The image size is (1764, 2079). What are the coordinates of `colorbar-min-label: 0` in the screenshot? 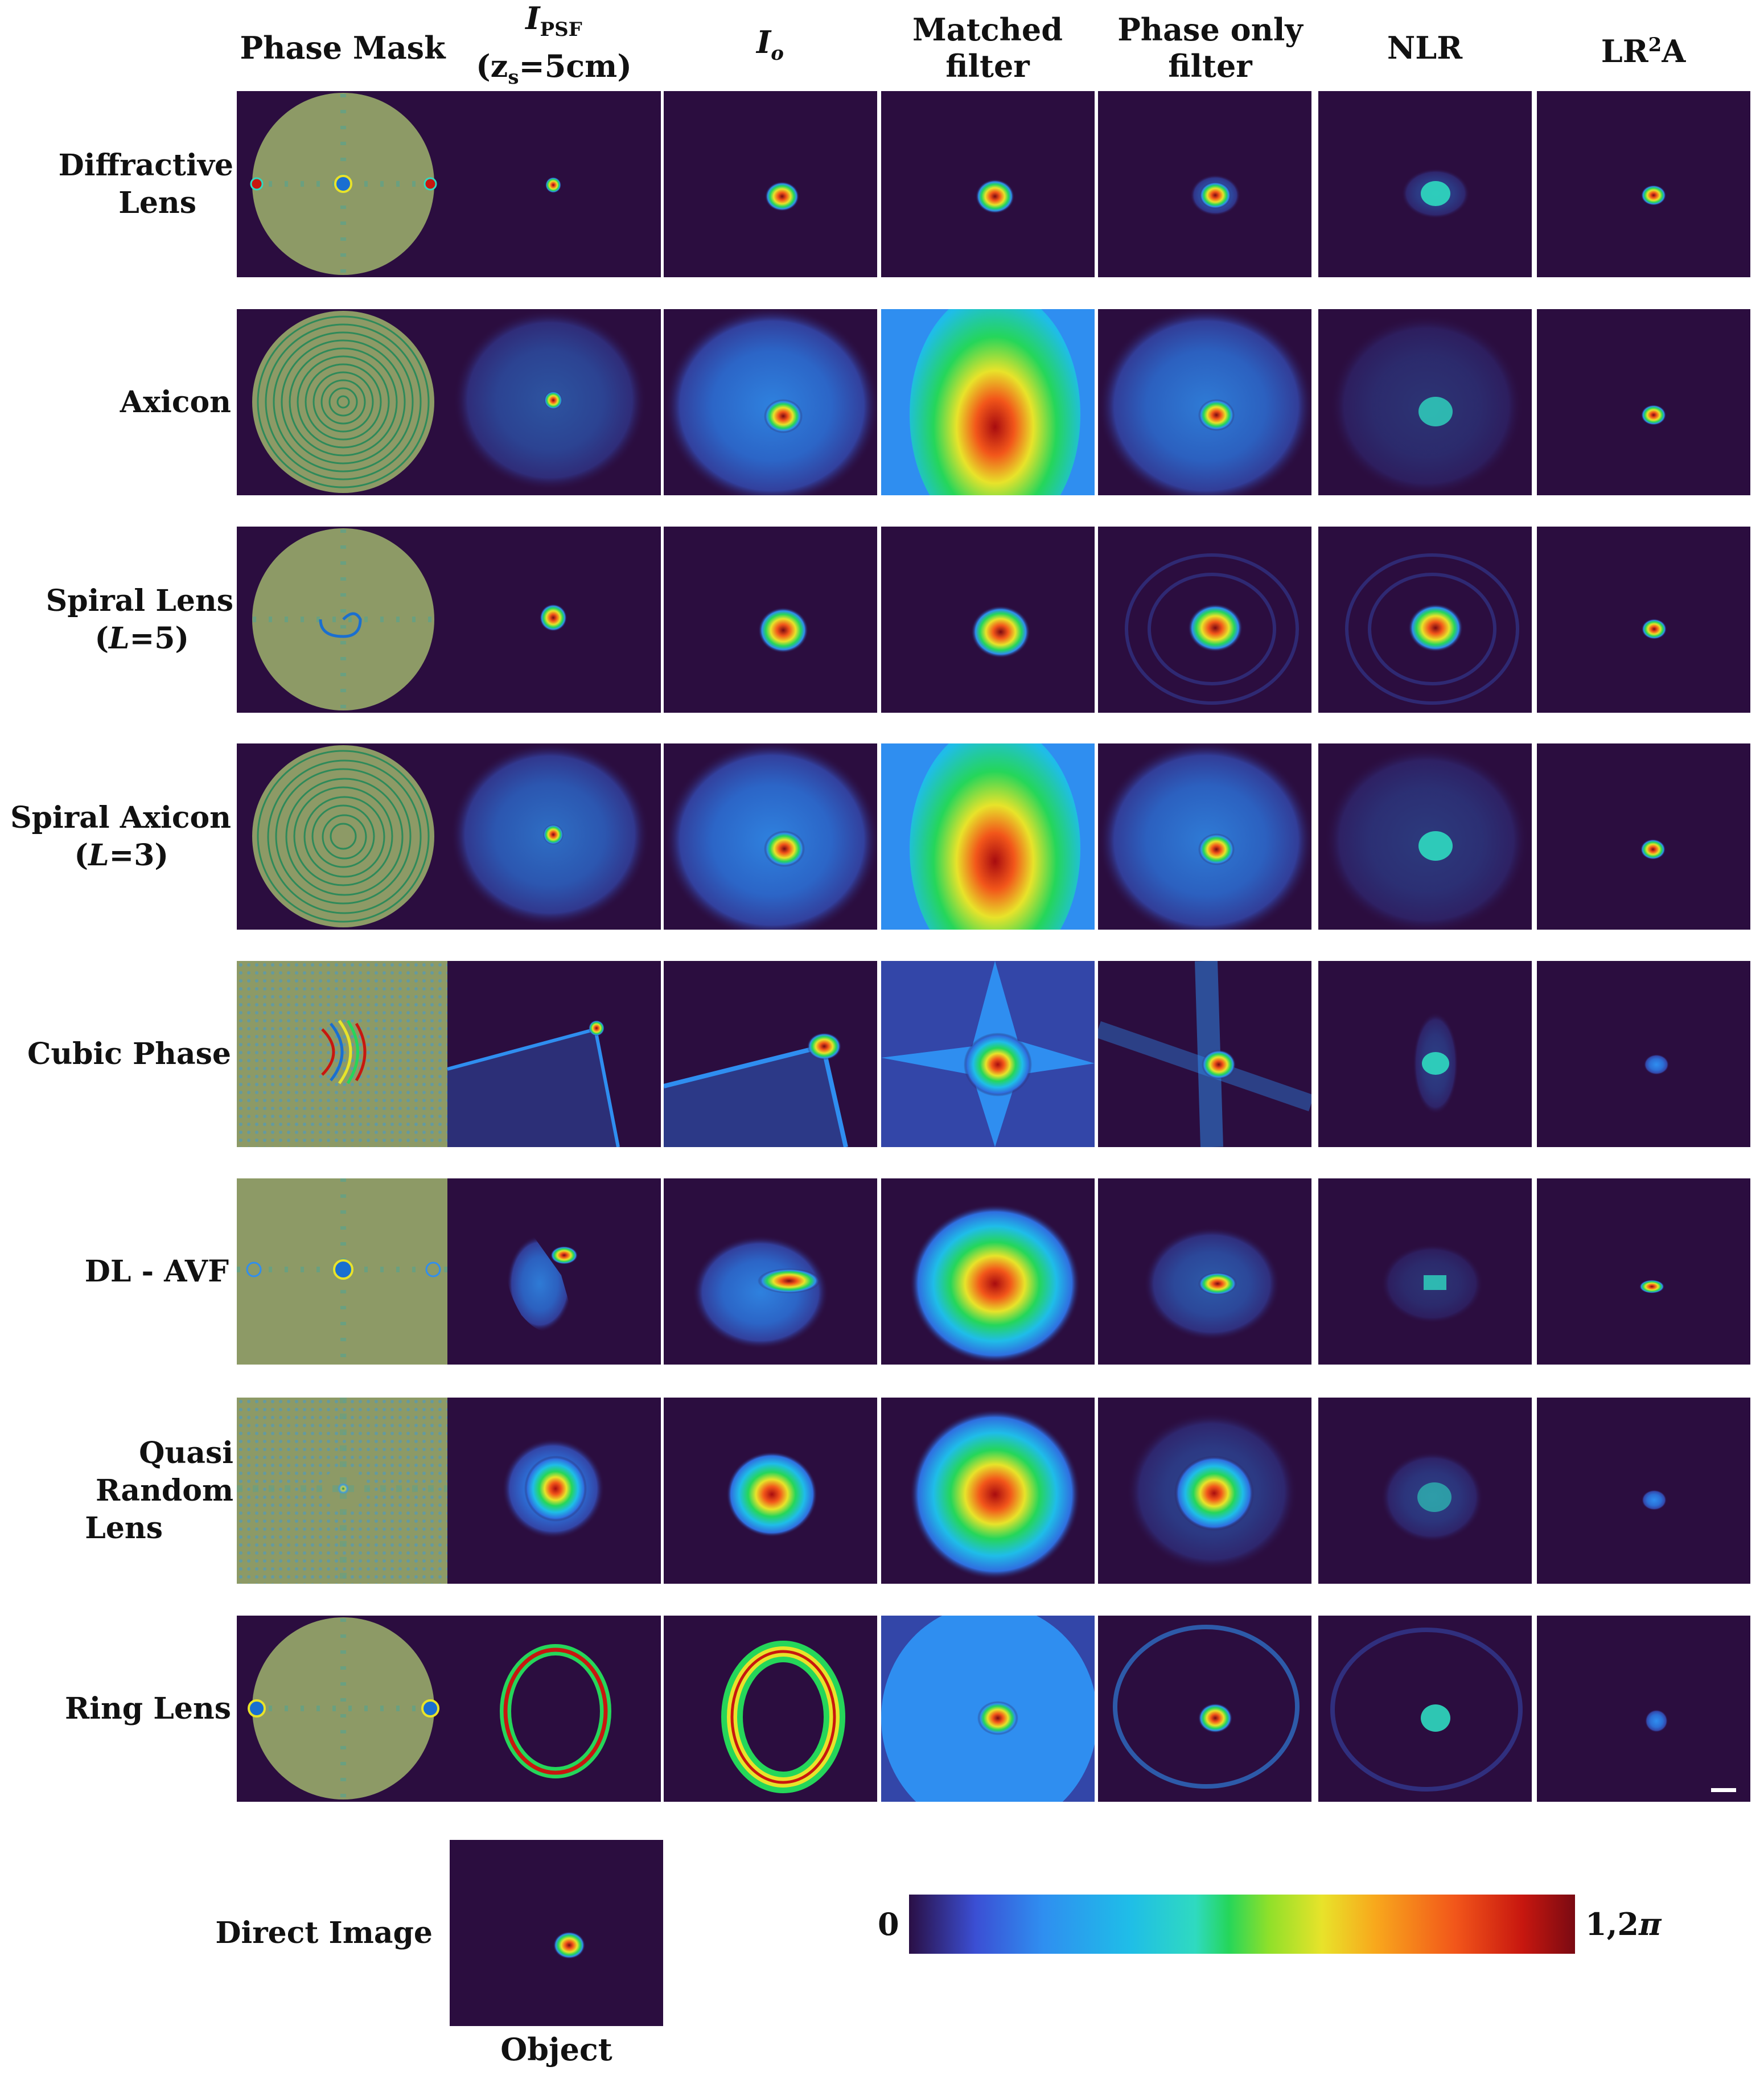 It's located at (889, 1924).